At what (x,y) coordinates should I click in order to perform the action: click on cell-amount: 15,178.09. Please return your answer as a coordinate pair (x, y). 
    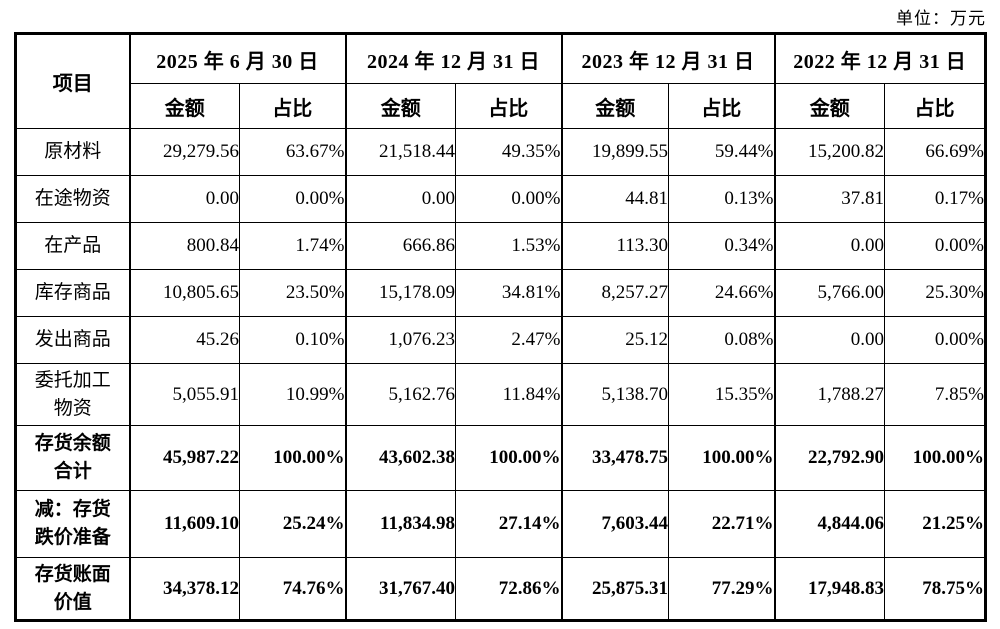
    Looking at the image, I should click on (400, 293).